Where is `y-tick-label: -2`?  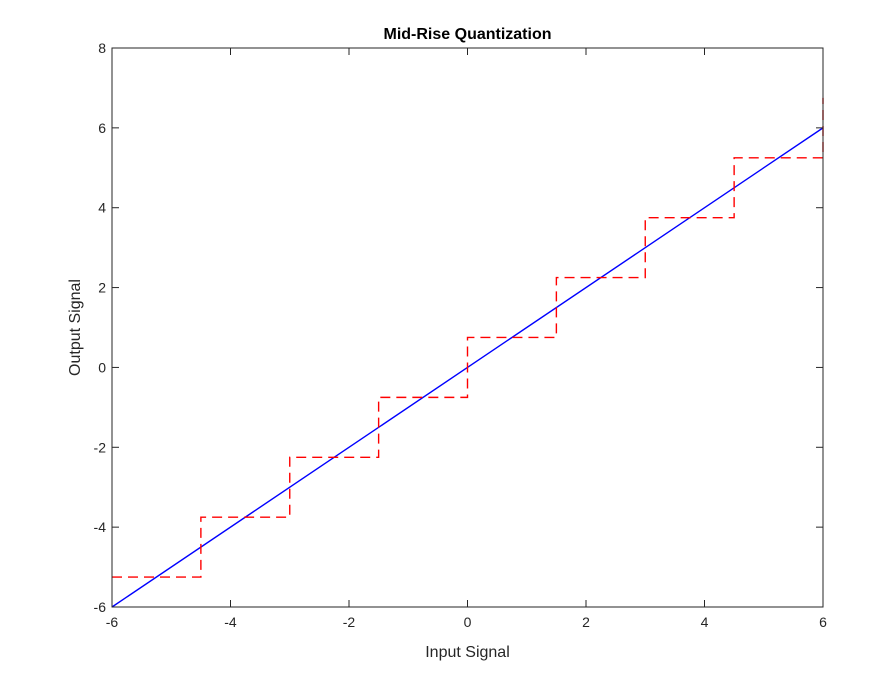
y-tick-label: -2 is located at coordinates (100, 447).